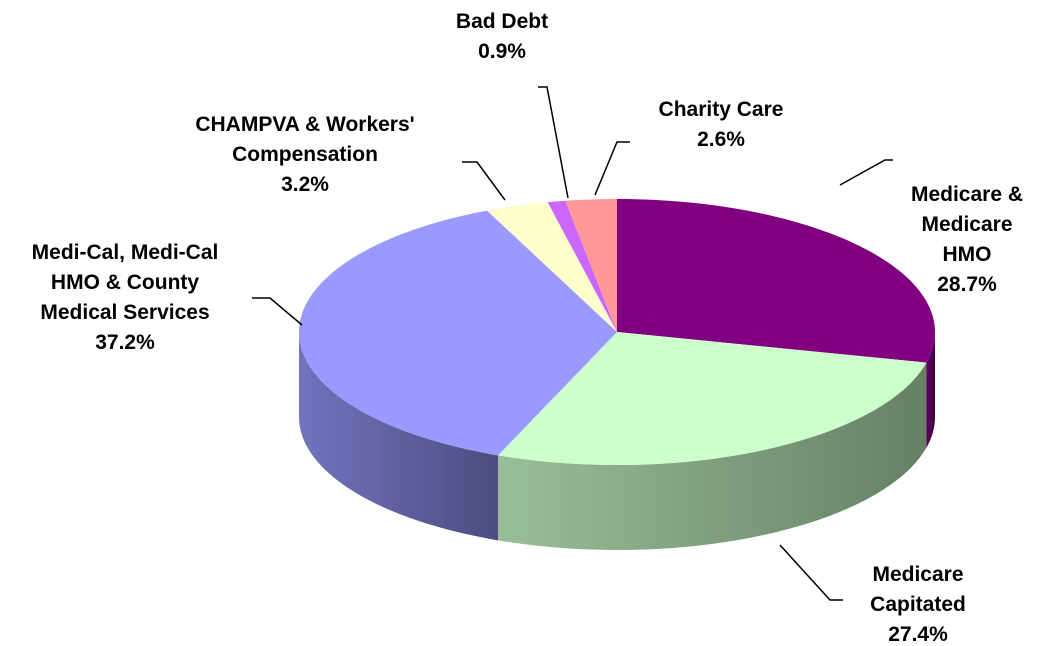 The height and width of the screenshot is (646, 1056). What do you see at coordinates (721, 139) in the screenshot?
I see `value-label: 2.6%` at bounding box center [721, 139].